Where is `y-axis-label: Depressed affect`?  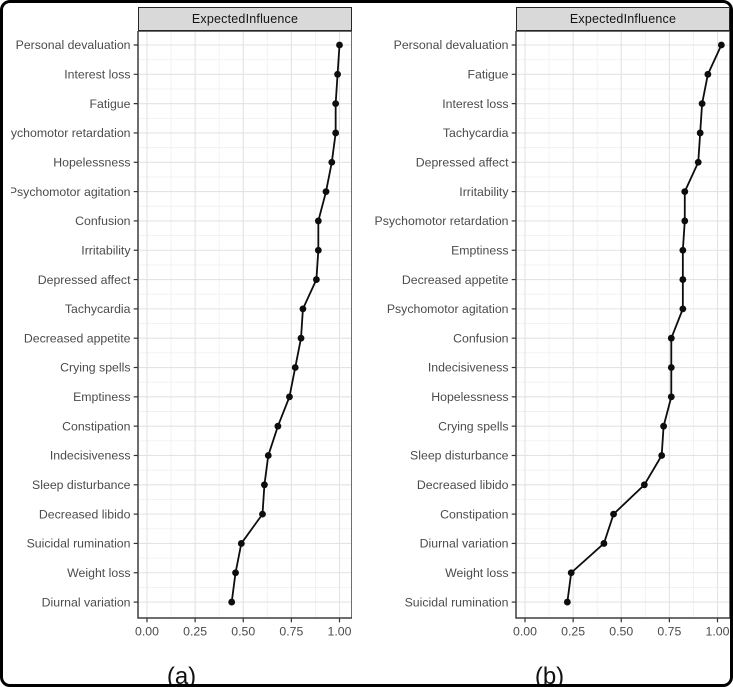 y-axis-label: Depressed affect is located at coordinates (462, 162).